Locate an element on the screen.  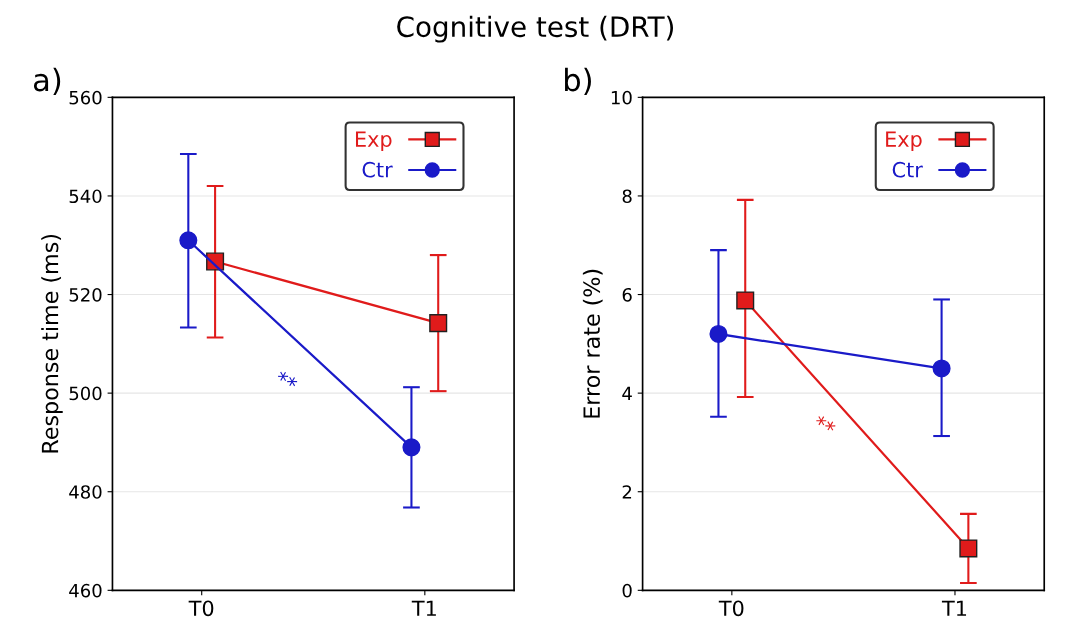
y-tick-label: 4 is located at coordinates (627, 393).